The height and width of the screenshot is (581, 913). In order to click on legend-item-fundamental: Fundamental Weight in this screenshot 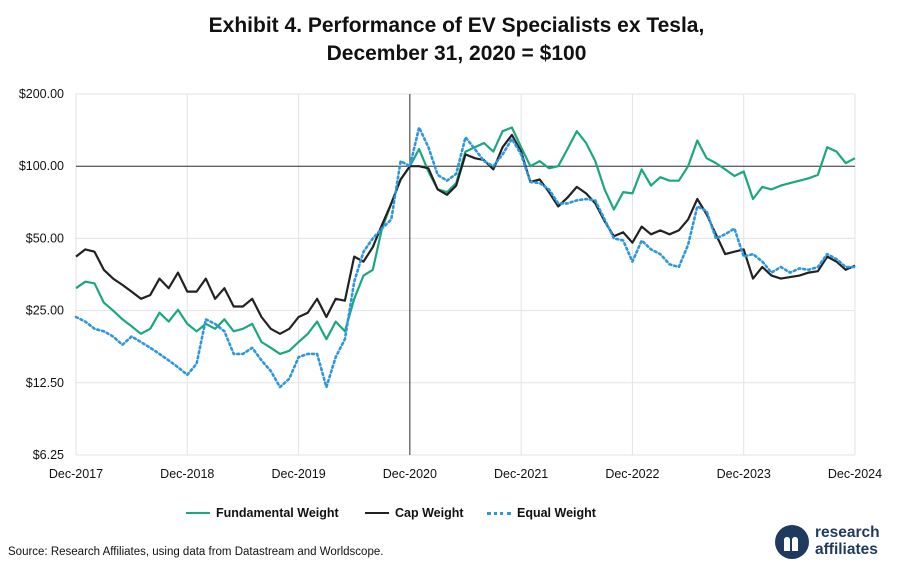, I will do `click(262, 513)`.